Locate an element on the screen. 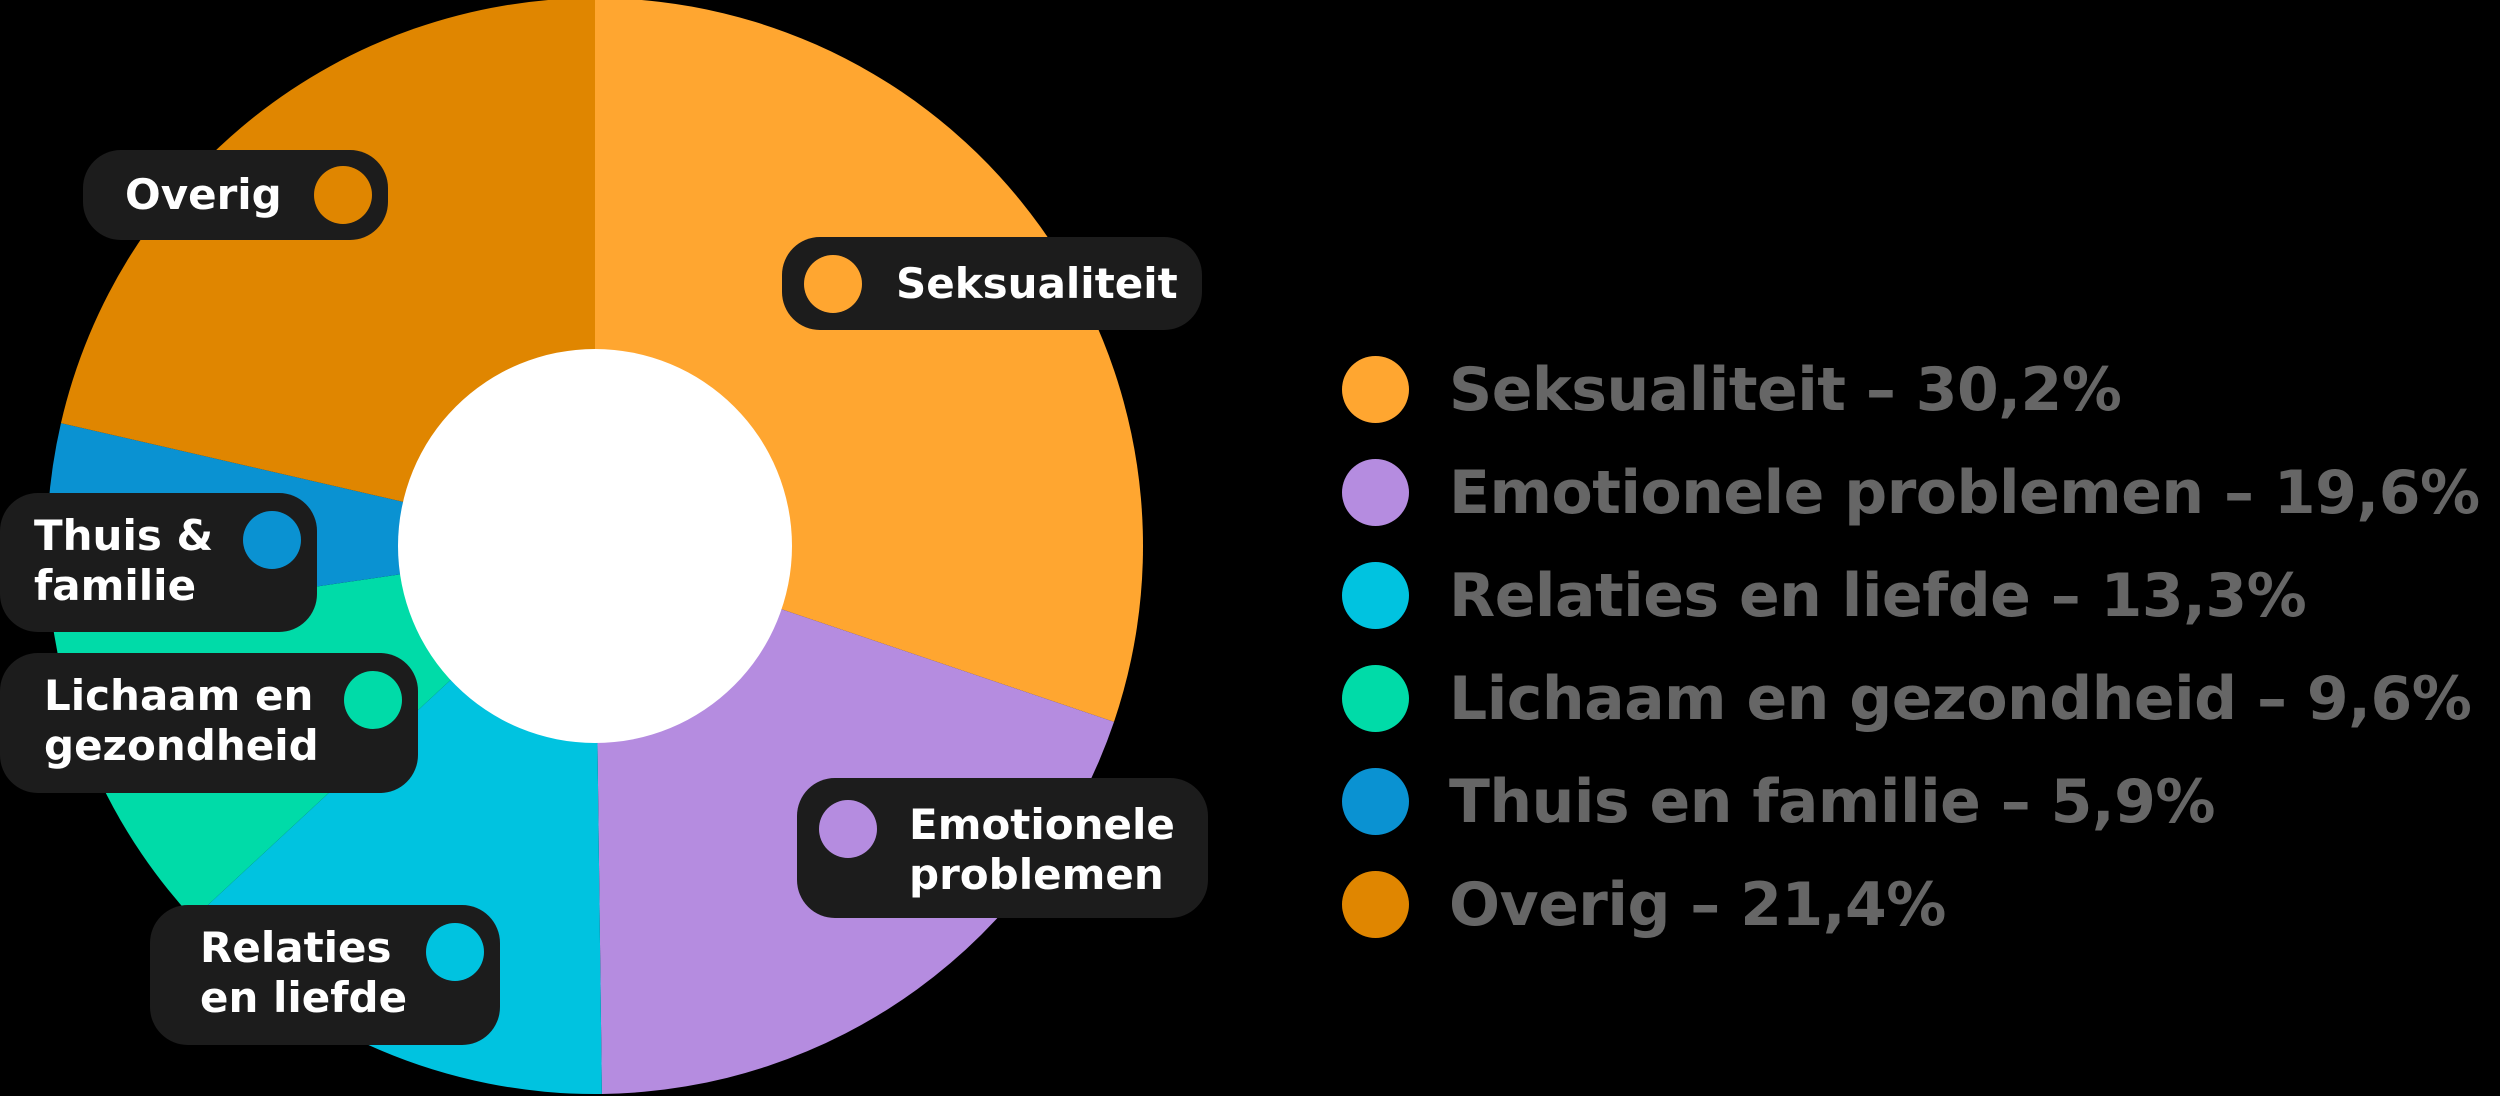 Image resolution: width=2500 pixels, height=1096 pixels. legend-label: Overig – 21,4% is located at coordinates (1697, 904).